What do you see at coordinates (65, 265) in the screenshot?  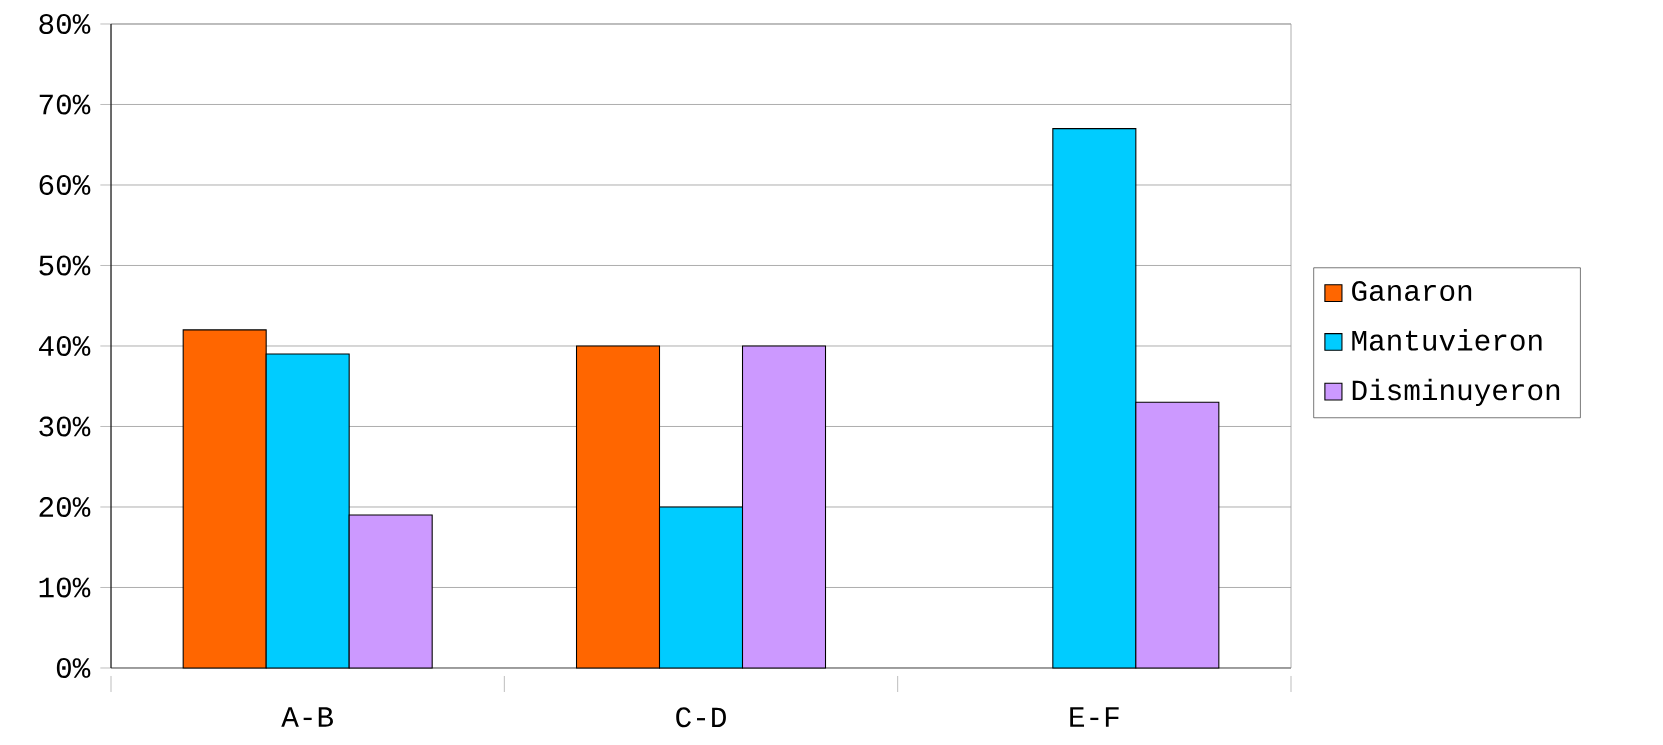 I see `y-tick-label: 50%` at bounding box center [65, 265].